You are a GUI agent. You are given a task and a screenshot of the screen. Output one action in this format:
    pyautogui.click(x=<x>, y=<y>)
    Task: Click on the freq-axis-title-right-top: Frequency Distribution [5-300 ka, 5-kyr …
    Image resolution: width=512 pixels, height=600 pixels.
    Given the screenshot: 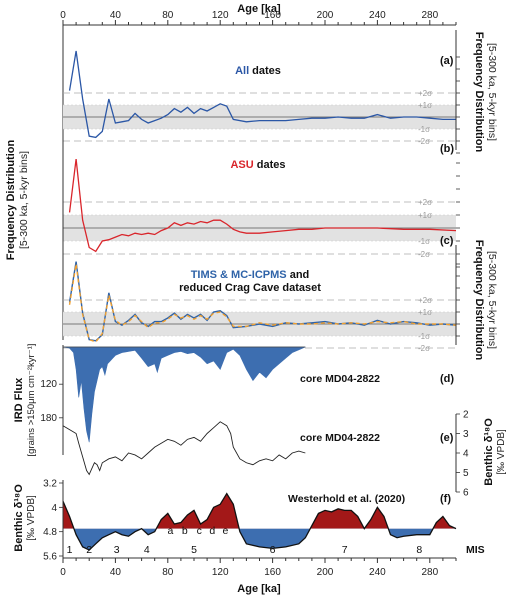 What is the action you would take?
    pyautogui.click(x=485, y=92)
    